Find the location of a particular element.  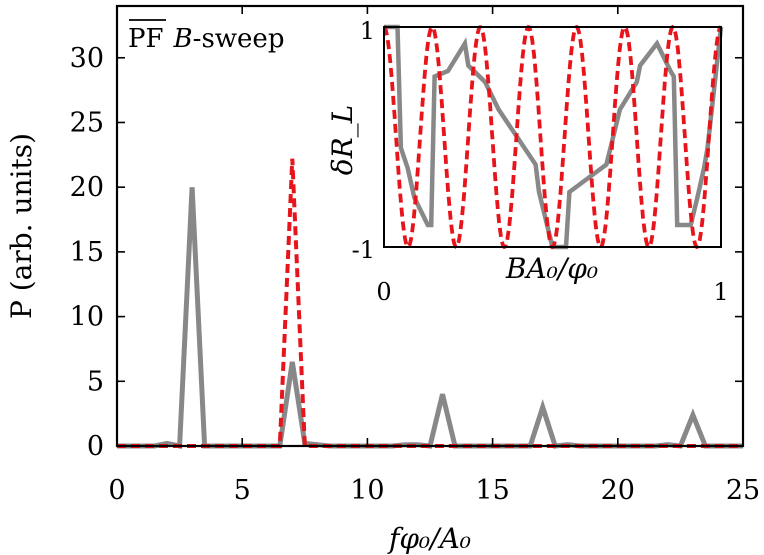

main-ytick-label: 15 is located at coordinates (87, 252).